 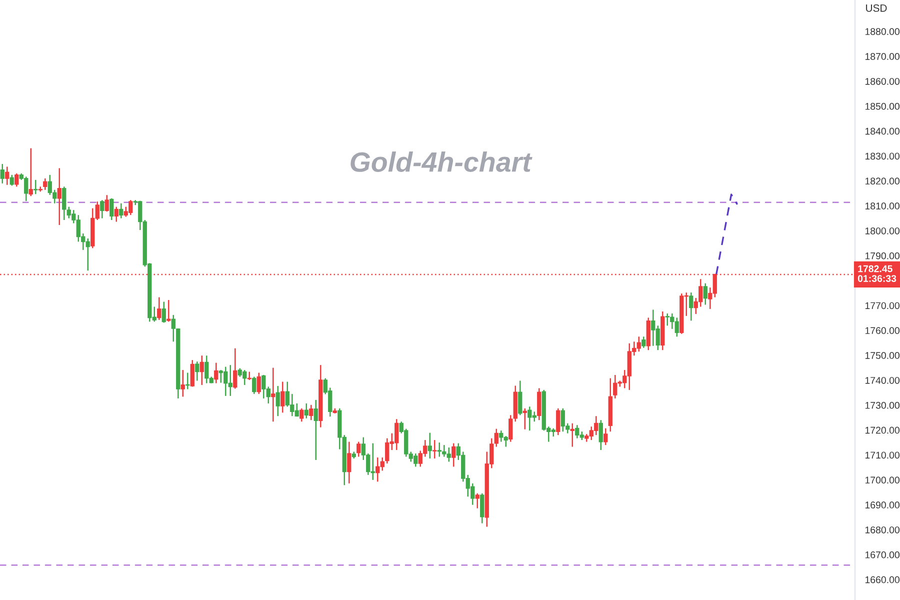 What do you see at coordinates (882, 81) in the screenshot?
I see `y-tick-label: 1860.00` at bounding box center [882, 81].